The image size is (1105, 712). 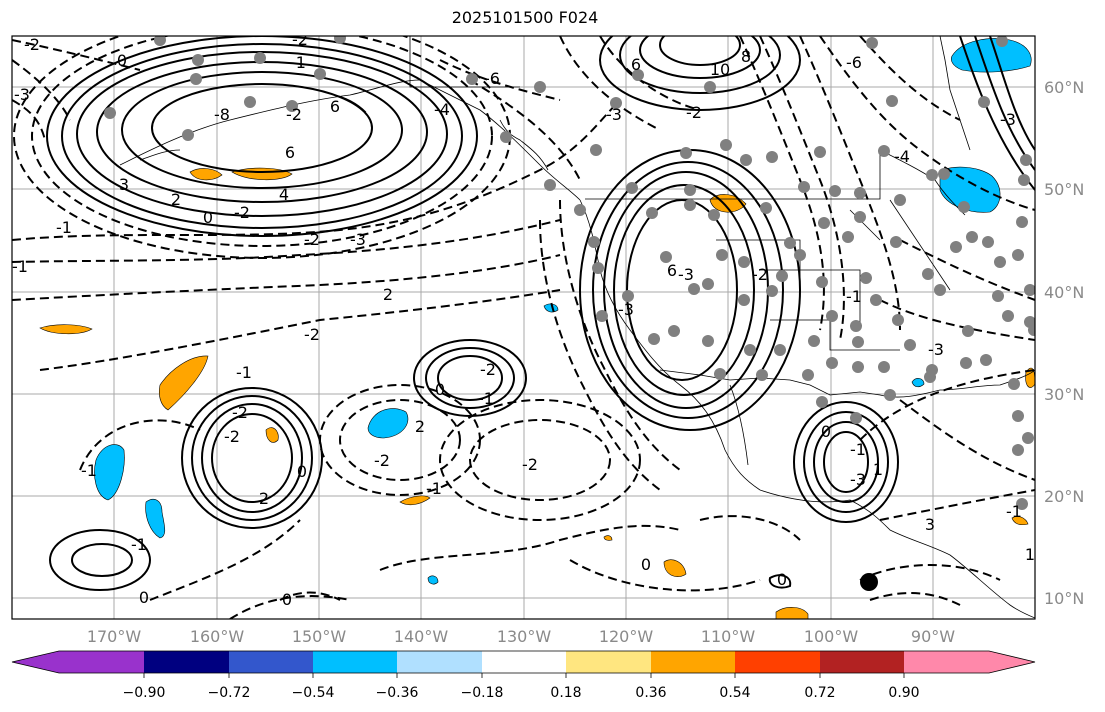 What do you see at coordinates (1064, 394) in the screenshot?
I see `lat-label: 30°N` at bounding box center [1064, 394].